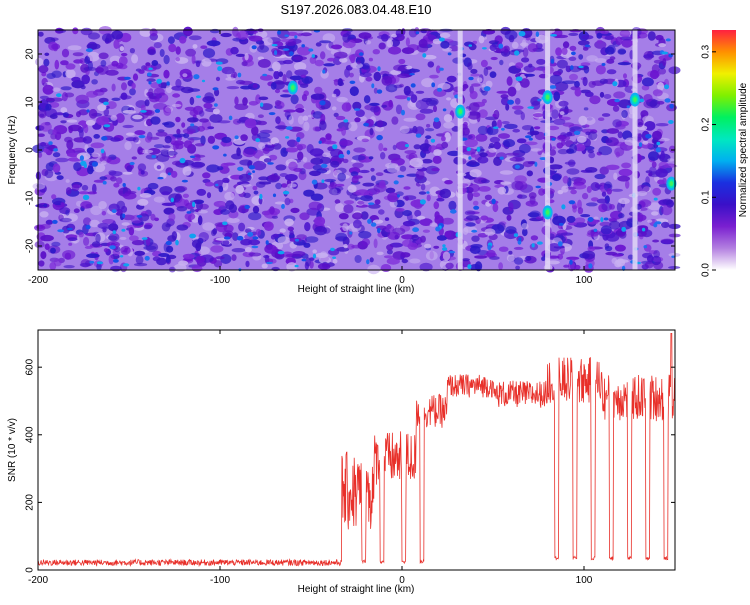 The width and height of the screenshot is (750, 605). Describe the element at coordinates (30, 366) in the screenshot. I see `snr-y-tick-label: 600` at that location.